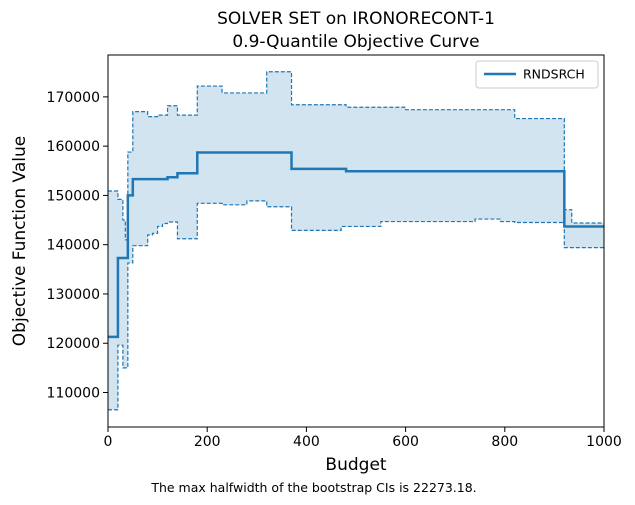 Image resolution: width=635 pixels, height=505 pixels. Describe the element at coordinates (73, 246) in the screenshot. I see `y-tick-label: 140000` at that location.